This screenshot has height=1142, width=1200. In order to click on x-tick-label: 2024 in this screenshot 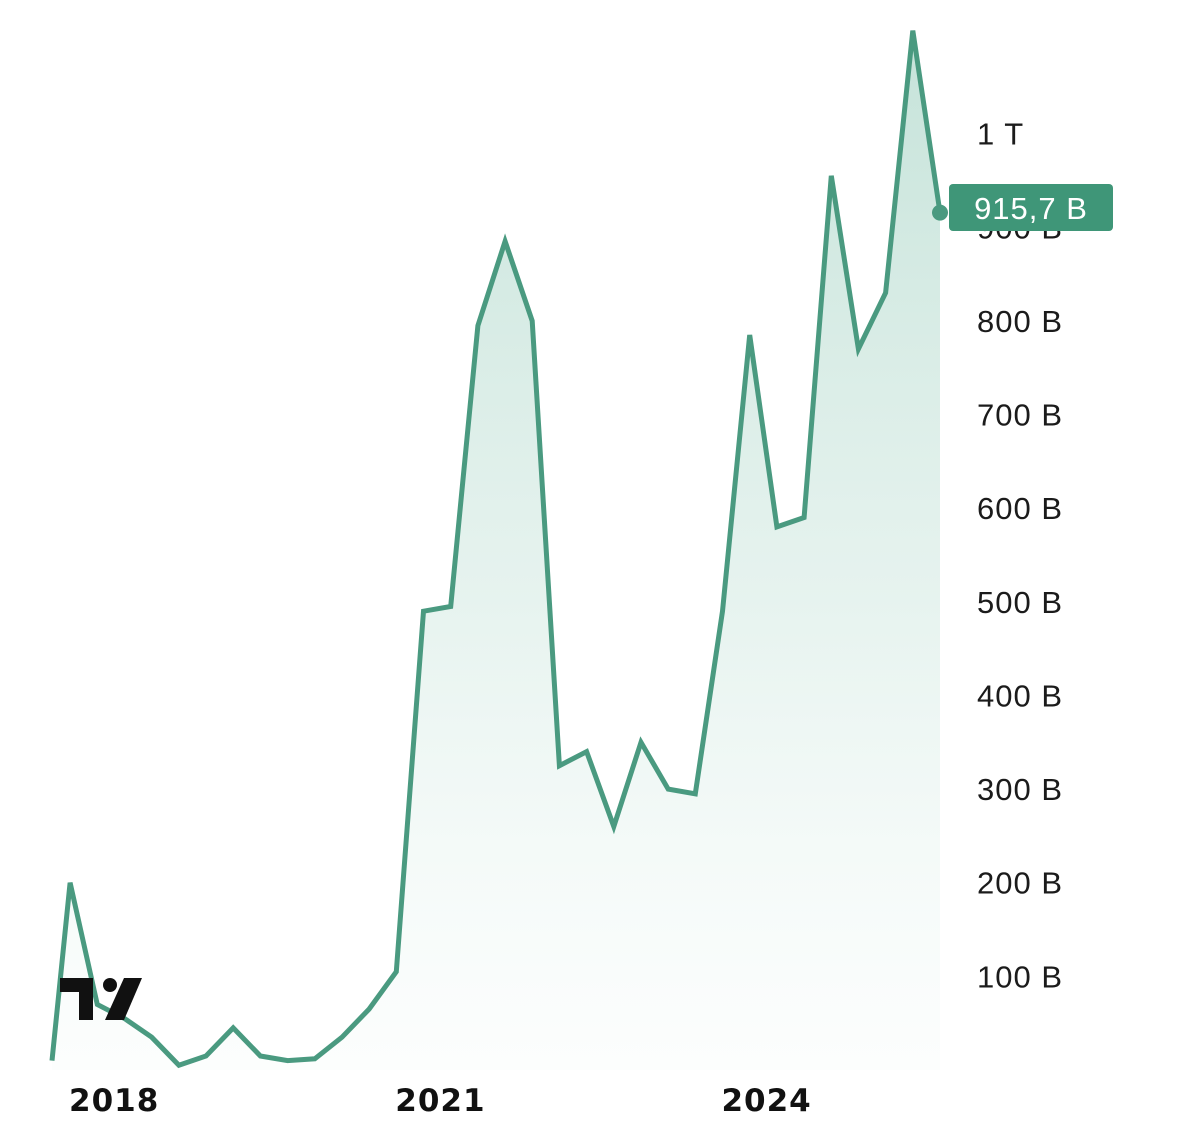, I will do `click(766, 1101)`.